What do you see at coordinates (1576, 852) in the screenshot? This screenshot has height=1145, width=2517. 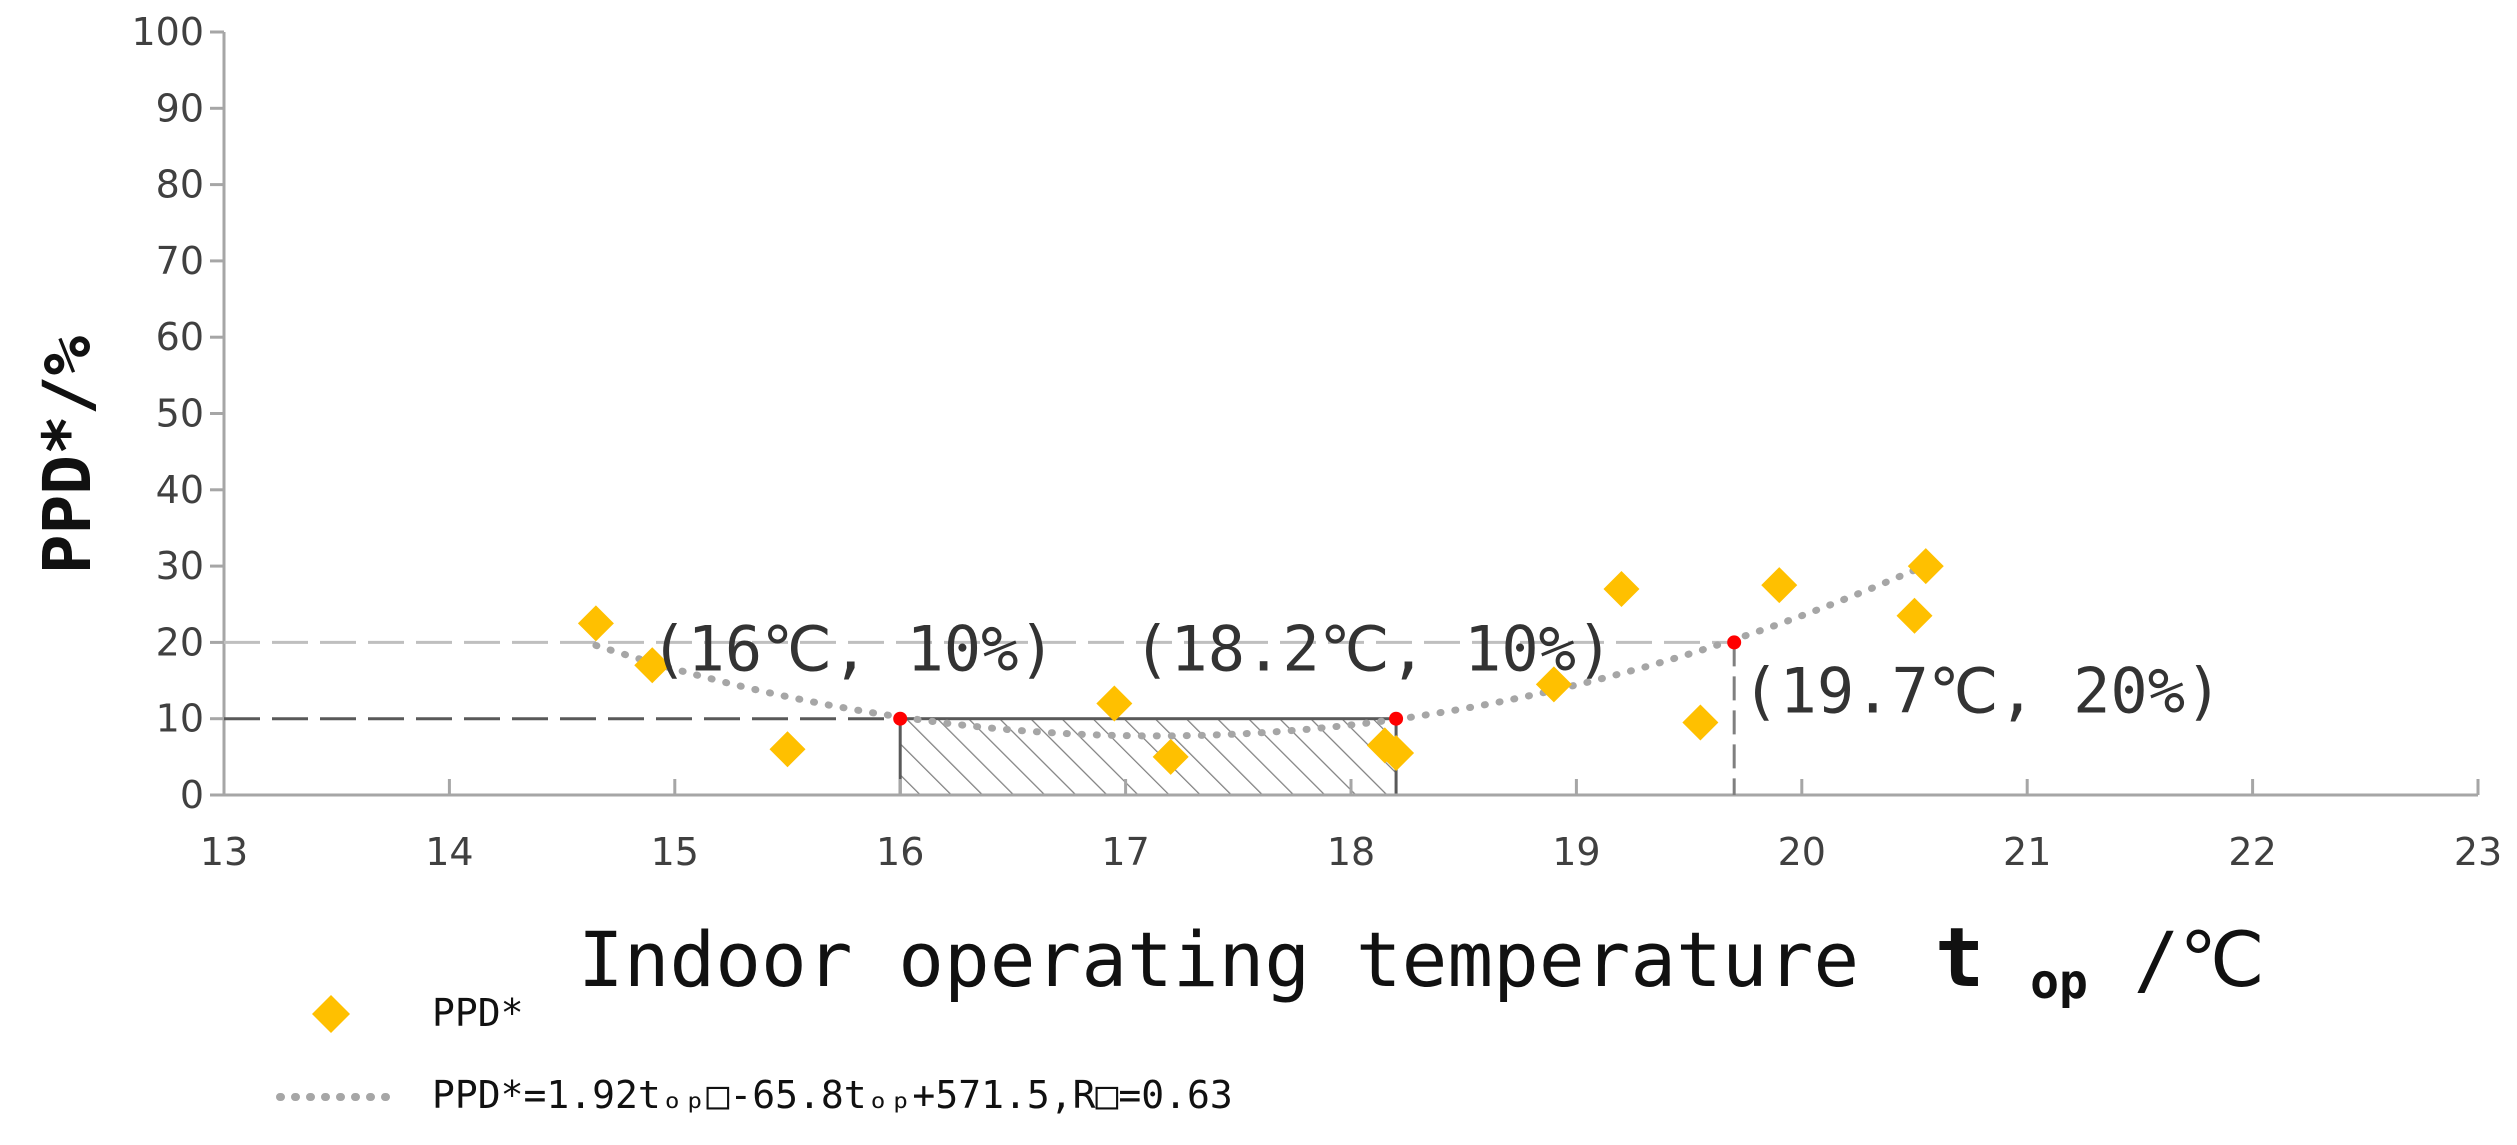 I see `x-tick-label: 19` at bounding box center [1576, 852].